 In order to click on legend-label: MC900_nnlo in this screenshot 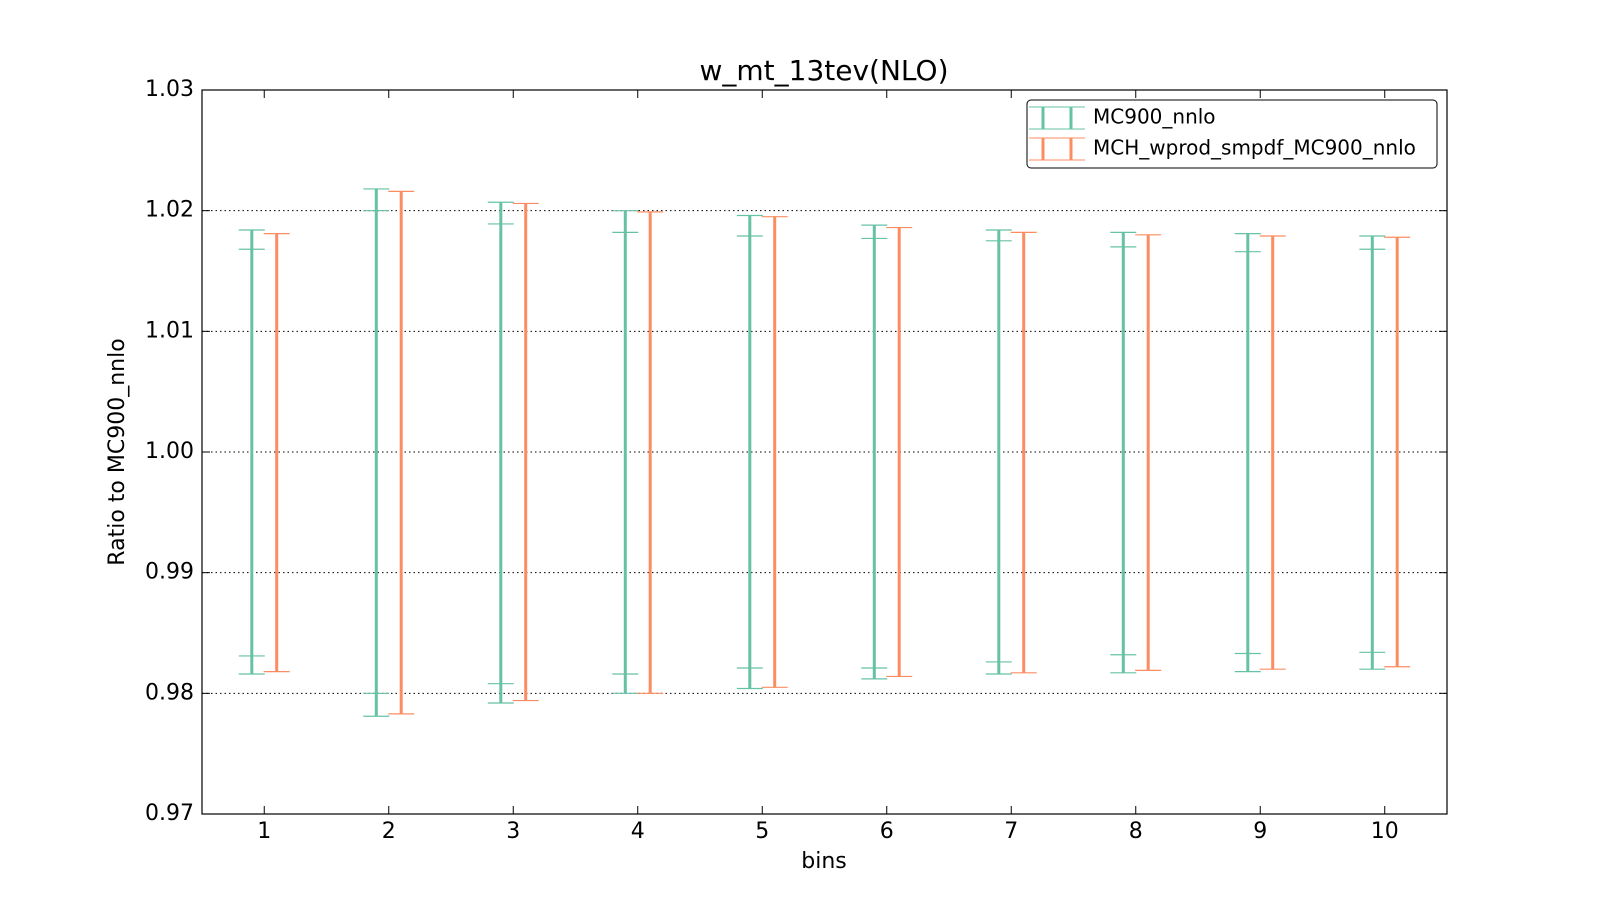, I will do `click(1154, 117)`.